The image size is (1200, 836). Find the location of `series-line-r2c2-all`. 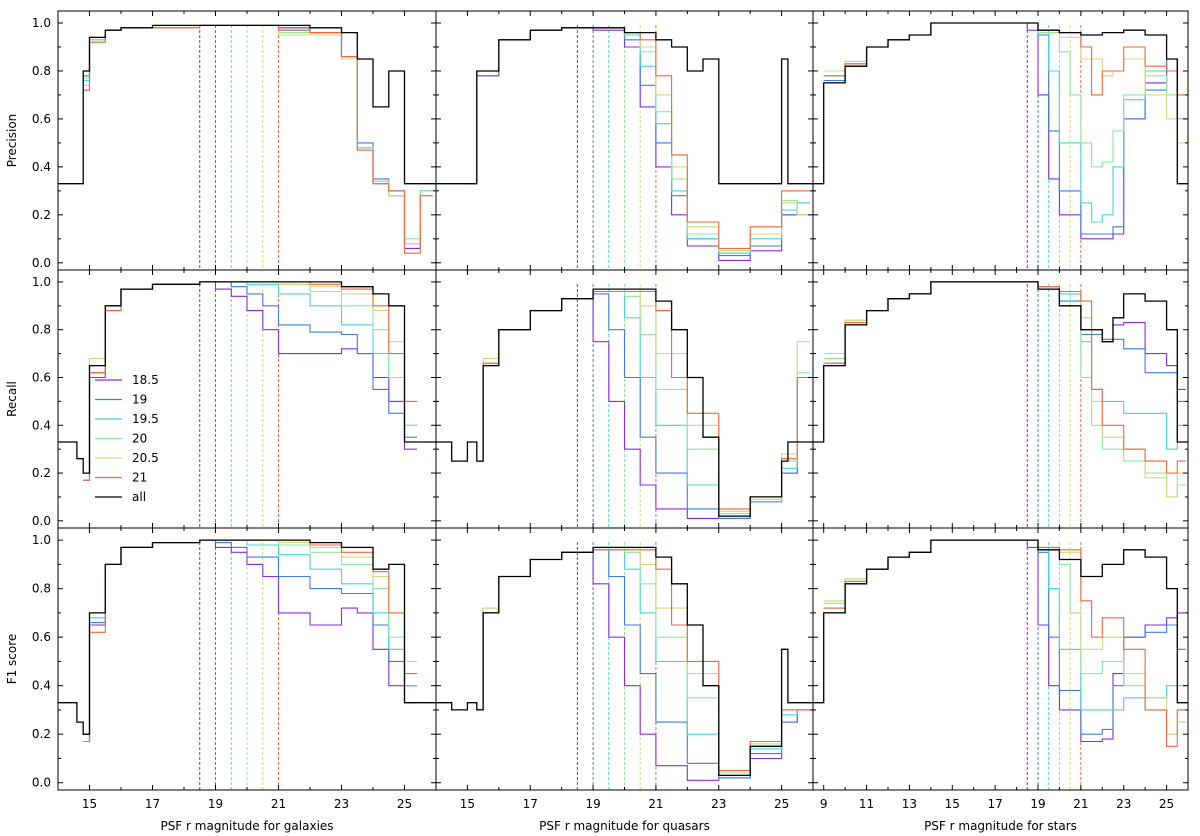

series-line-r2c2-all is located at coordinates (1000, 621).